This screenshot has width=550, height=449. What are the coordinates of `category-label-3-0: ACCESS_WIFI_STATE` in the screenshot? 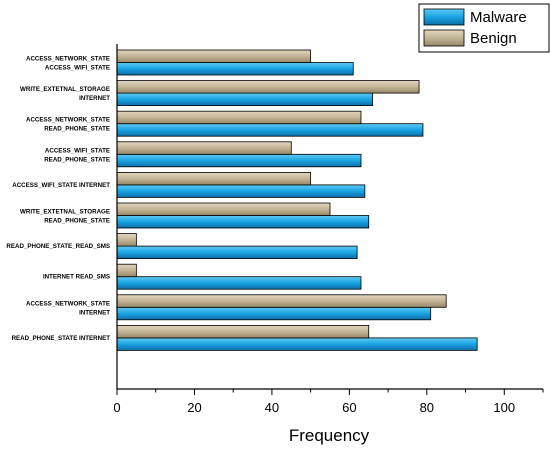 It's located at (77, 150).